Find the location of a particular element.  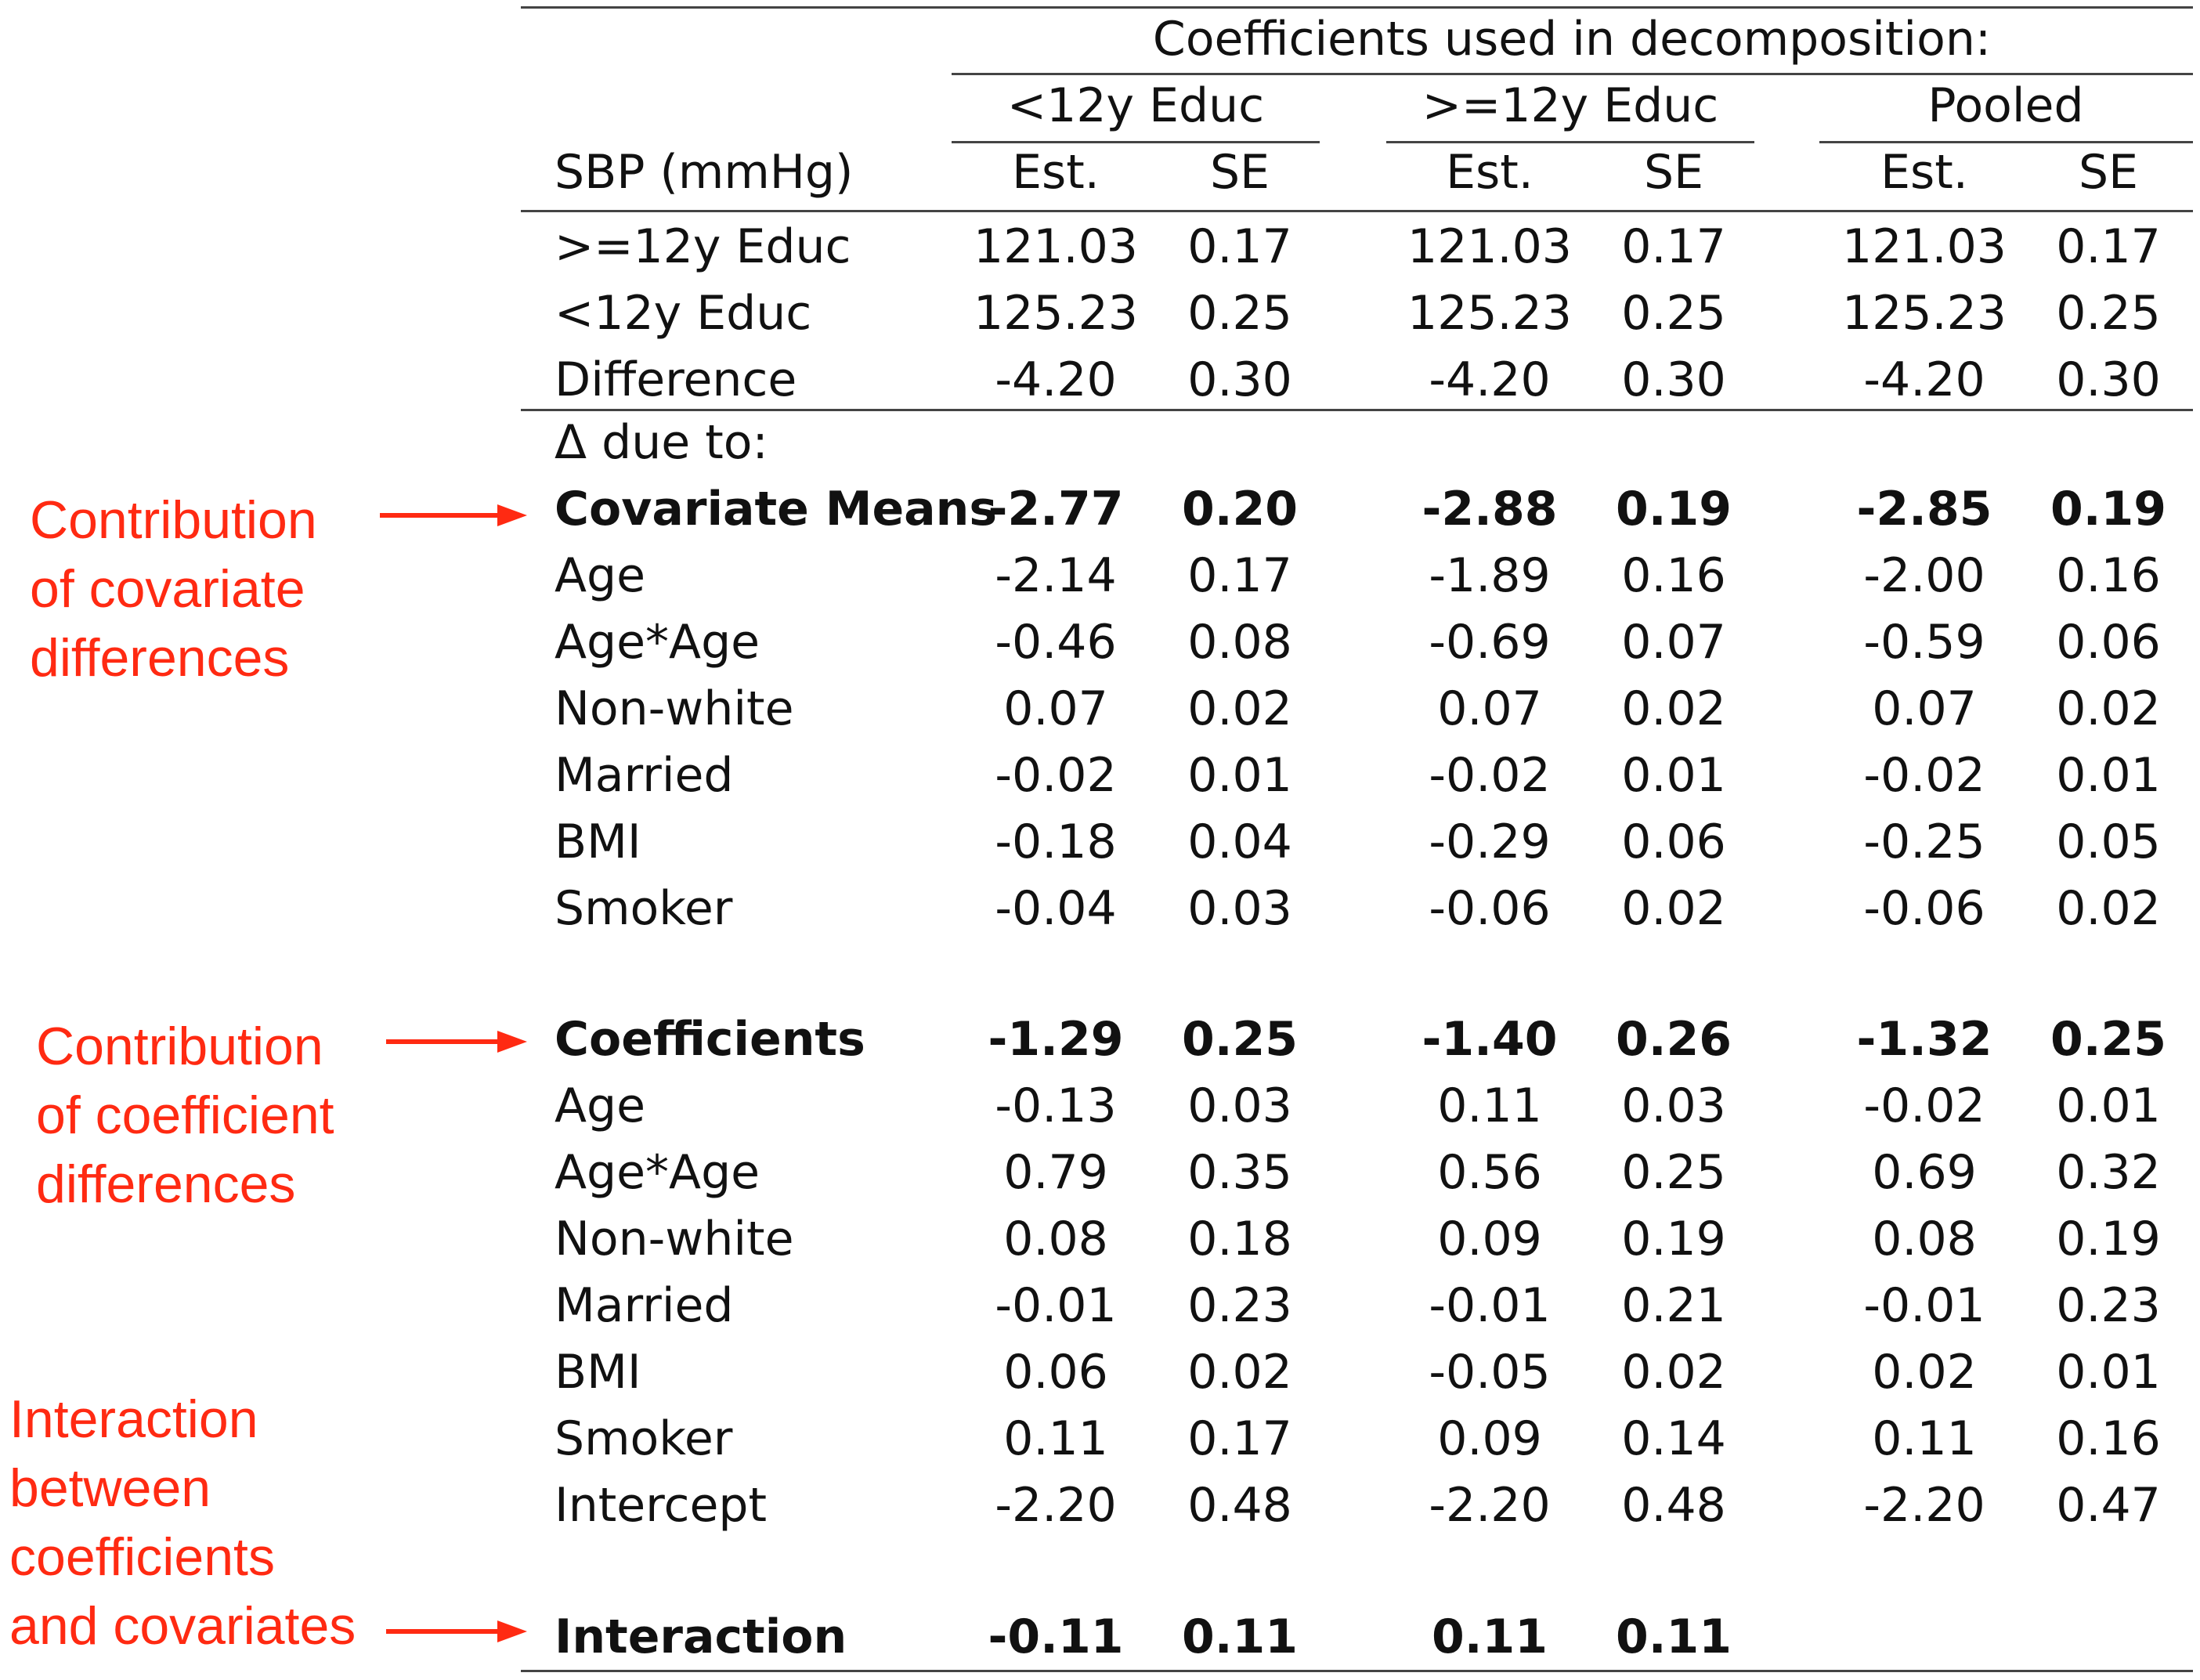

cell-est-ge12: 125.23 is located at coordinates (1489, 313).